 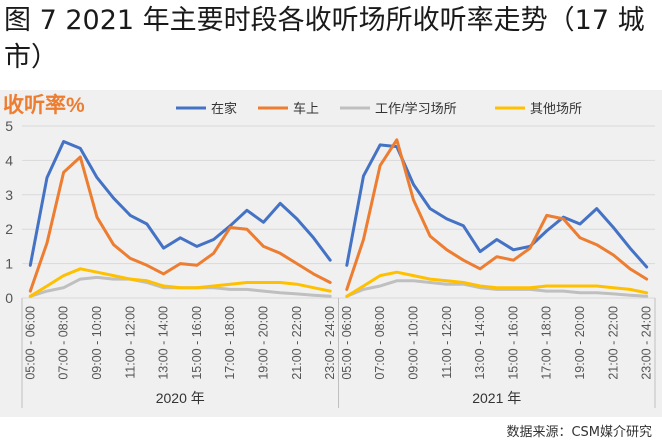 What do you see at coordinates (9, 195) in the screenshot?
I see `y-tick-label: 3` at bounding box center [9, 195].